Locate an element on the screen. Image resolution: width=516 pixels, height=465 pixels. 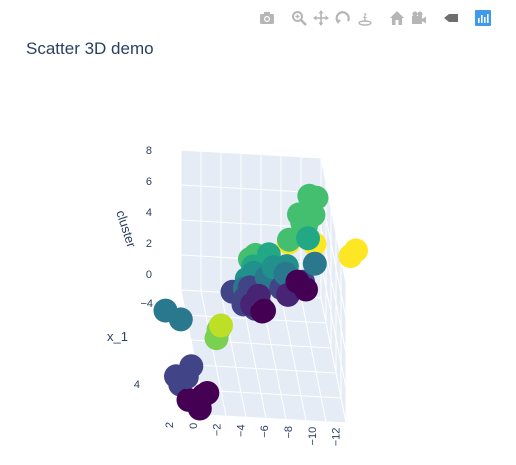
home-icon is located at coordinates (397, 18).